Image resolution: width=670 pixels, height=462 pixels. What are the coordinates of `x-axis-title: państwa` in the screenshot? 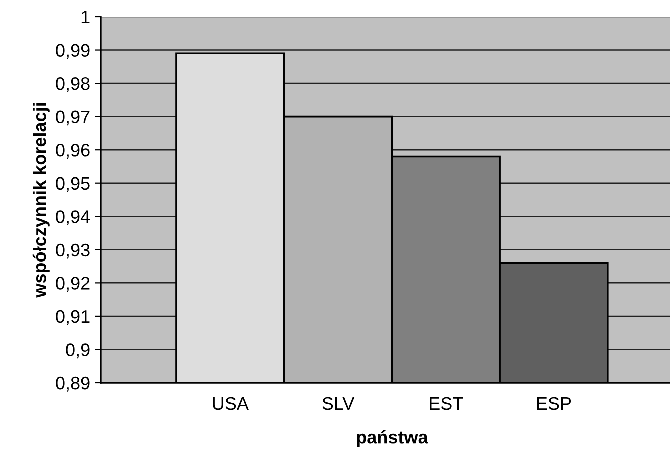 It's located at (392, 439).